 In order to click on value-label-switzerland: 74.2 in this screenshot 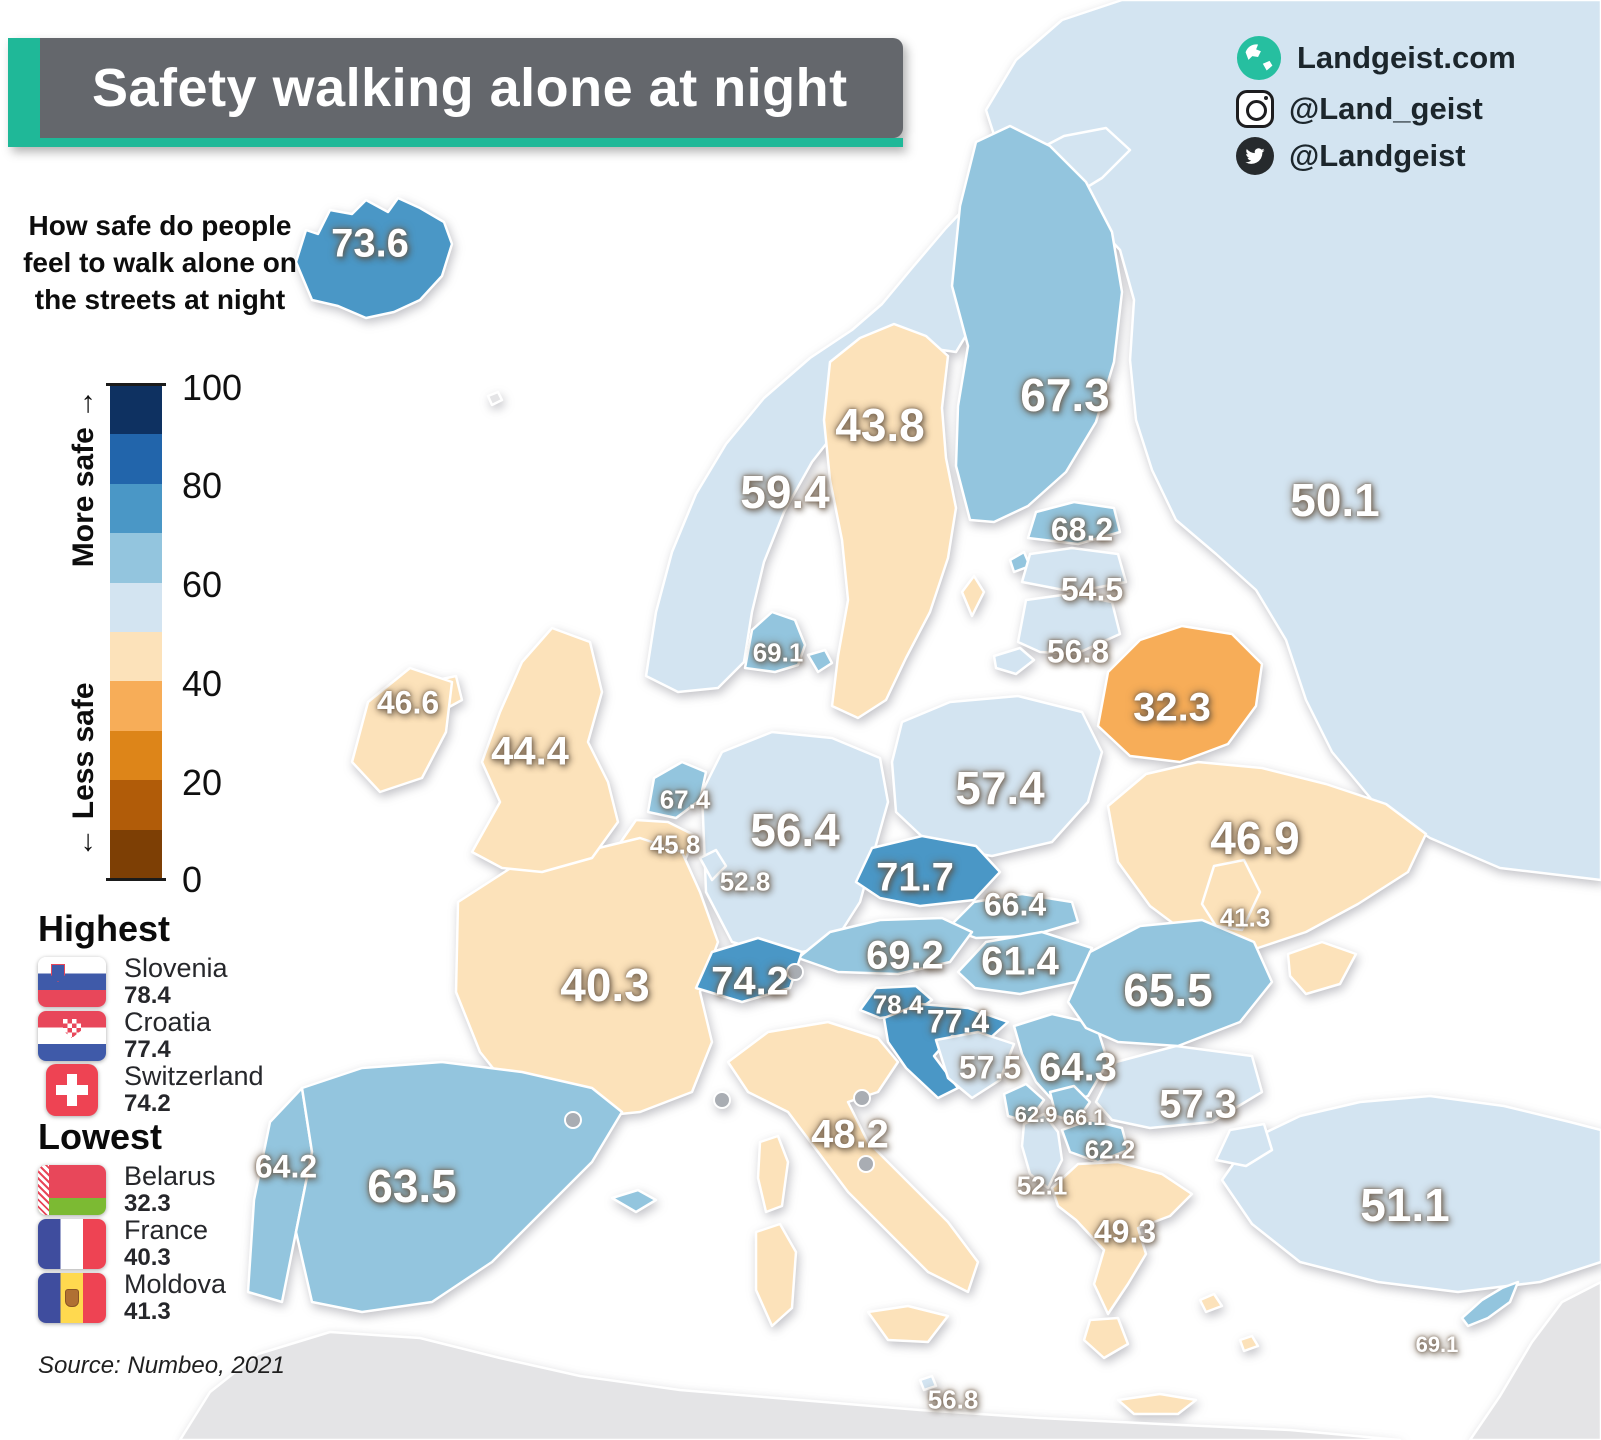, I will do `click(750, 981)`.